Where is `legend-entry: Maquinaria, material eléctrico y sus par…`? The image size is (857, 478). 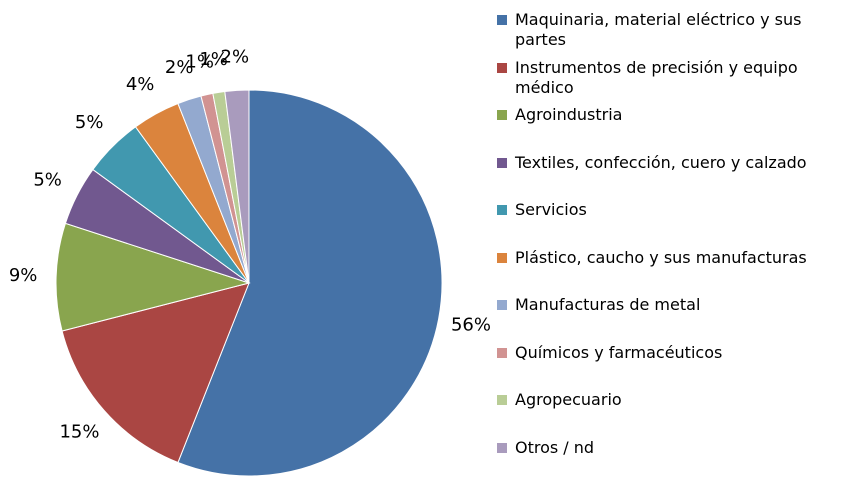
legend-entry: Maquinaria, material eléctrico y sus par… is located at coordinates (669, 30).